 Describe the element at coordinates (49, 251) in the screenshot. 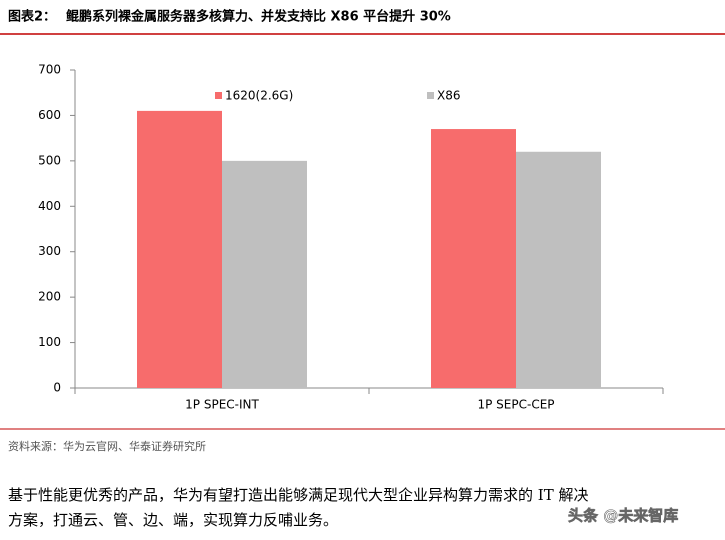

I see `y-tick-label: 300` at that location.